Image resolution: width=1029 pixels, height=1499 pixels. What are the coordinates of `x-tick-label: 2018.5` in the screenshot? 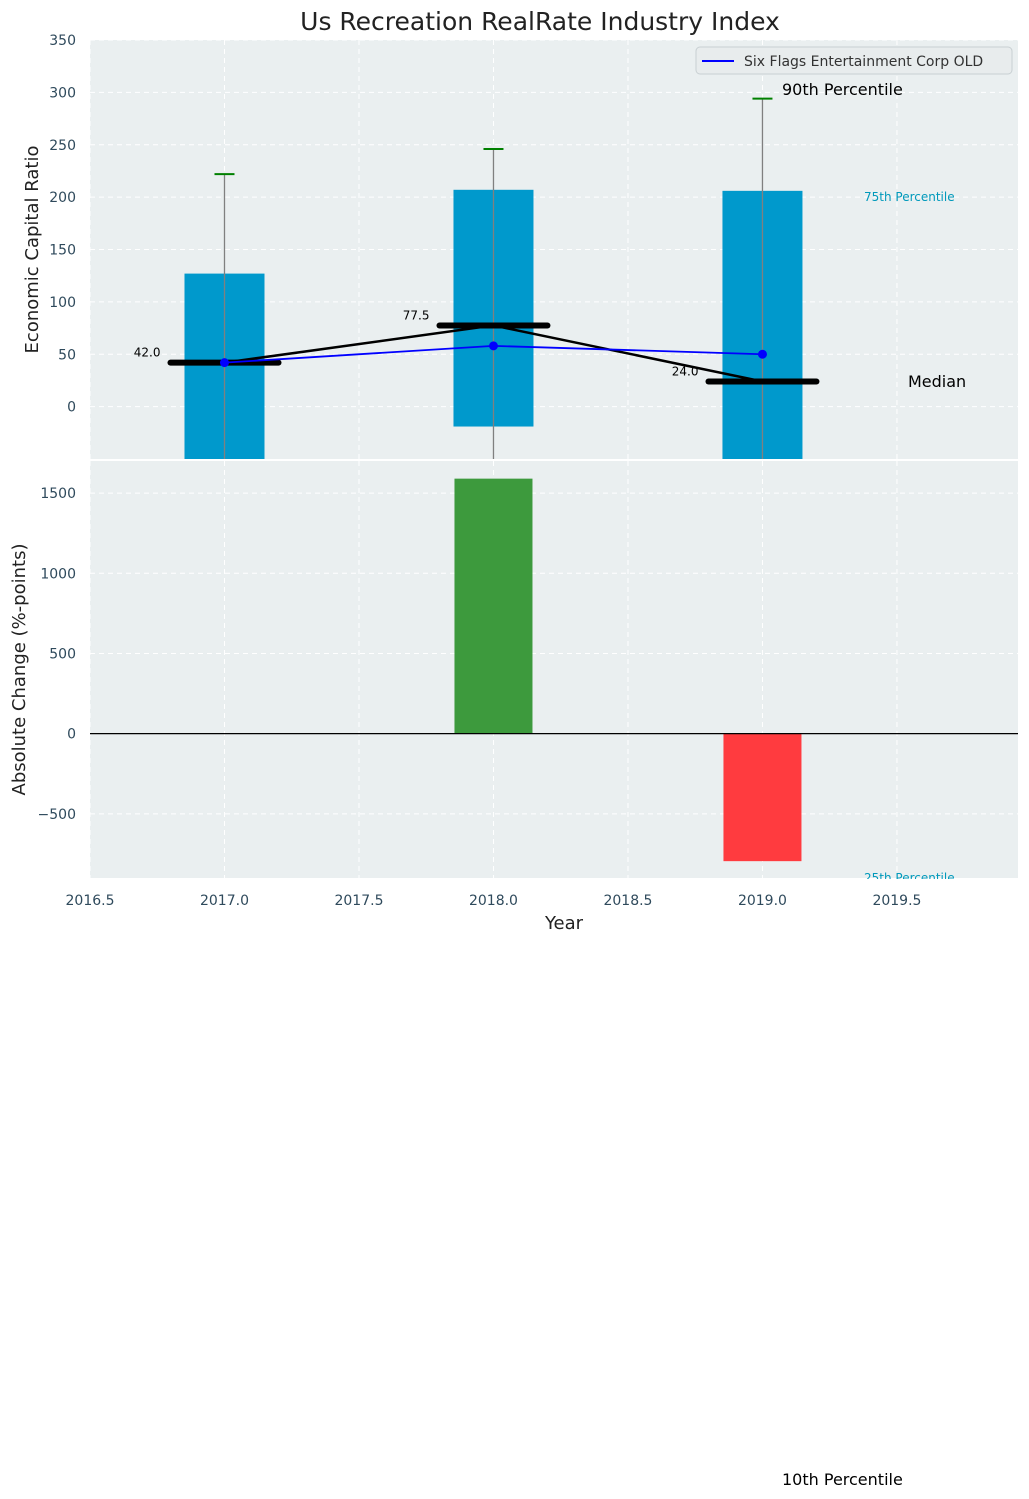 It's located at (627, 901).